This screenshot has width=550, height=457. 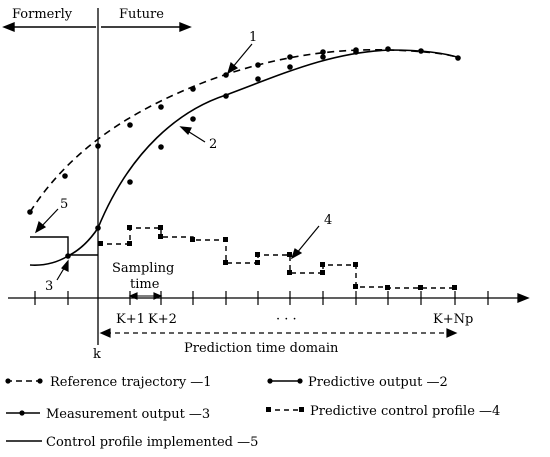 I want to click on predictive-control-points, so click(x=277, y=257).